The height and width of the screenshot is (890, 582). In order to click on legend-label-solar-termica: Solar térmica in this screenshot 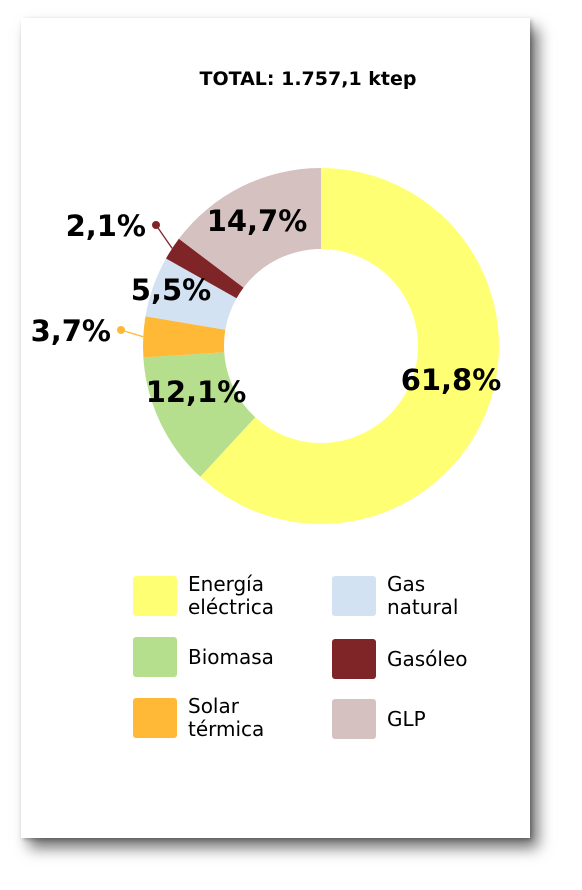, I will do `click(226, 717)`.